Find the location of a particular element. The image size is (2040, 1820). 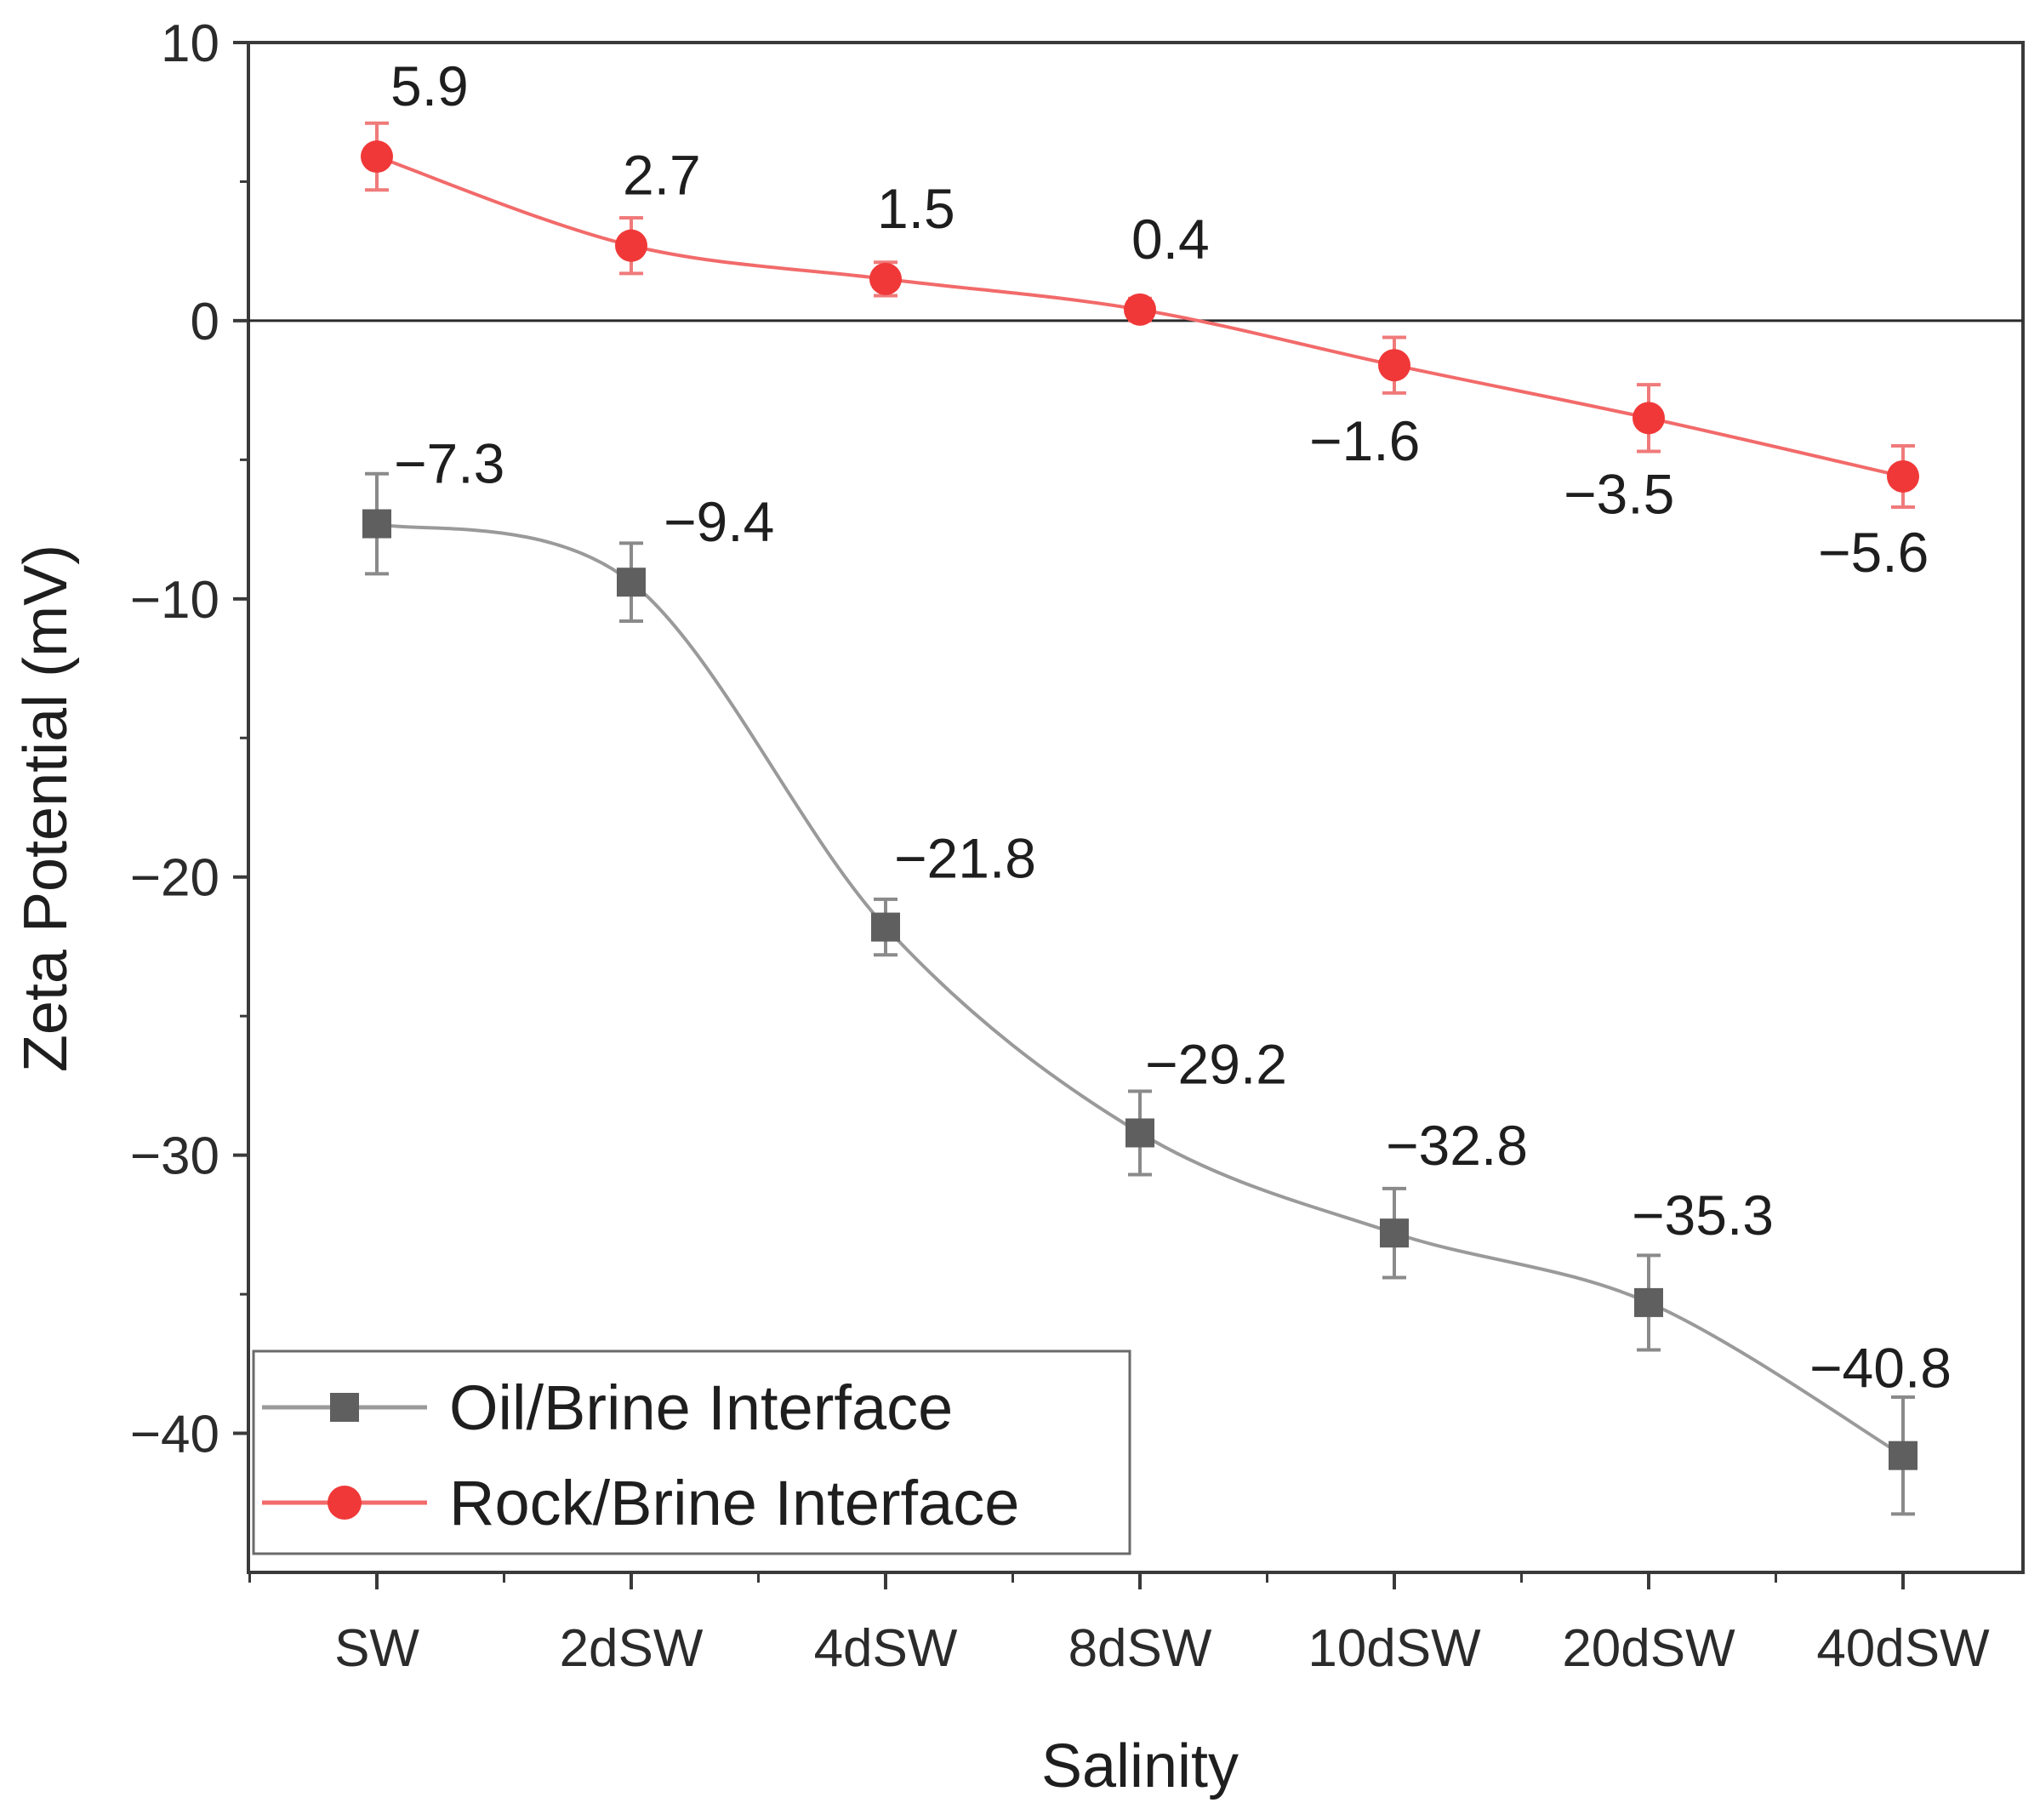

oil-brine-interface-data-label: −7.3 is located at coordinates (449, 464).